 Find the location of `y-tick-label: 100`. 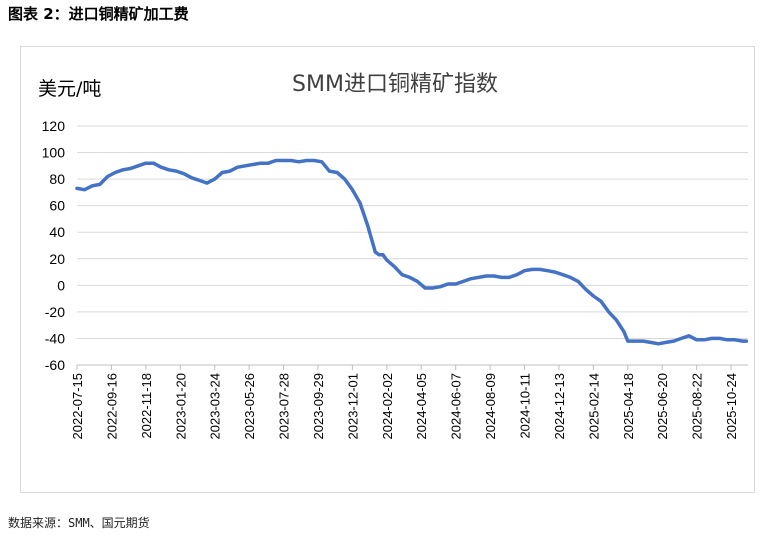

y-tick-label: 100 is located at coordinates (54, 153).